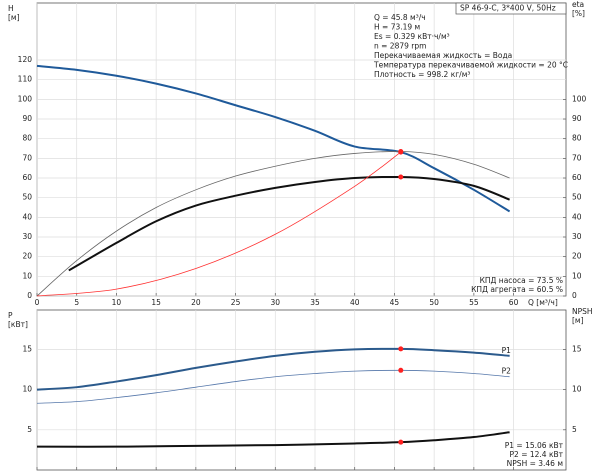 The height and width of the screenshot is (474, 600). Describe the element at coordinates (395, 302) in the screenshot. I see `x-tick-label: 45` at that location.